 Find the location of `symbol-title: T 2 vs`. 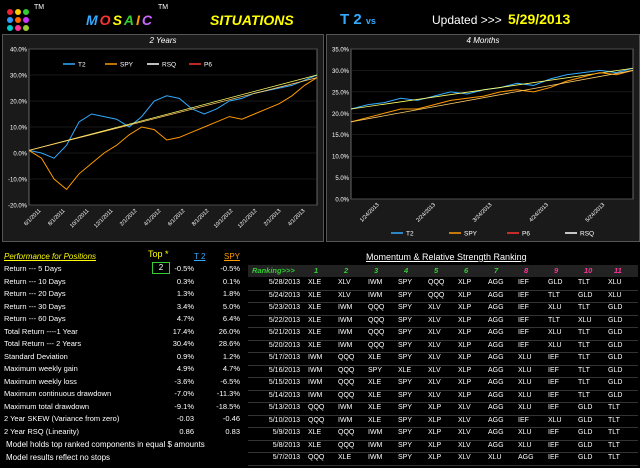

symbol-title: T 2 vs is located at coordinates (358, 19).